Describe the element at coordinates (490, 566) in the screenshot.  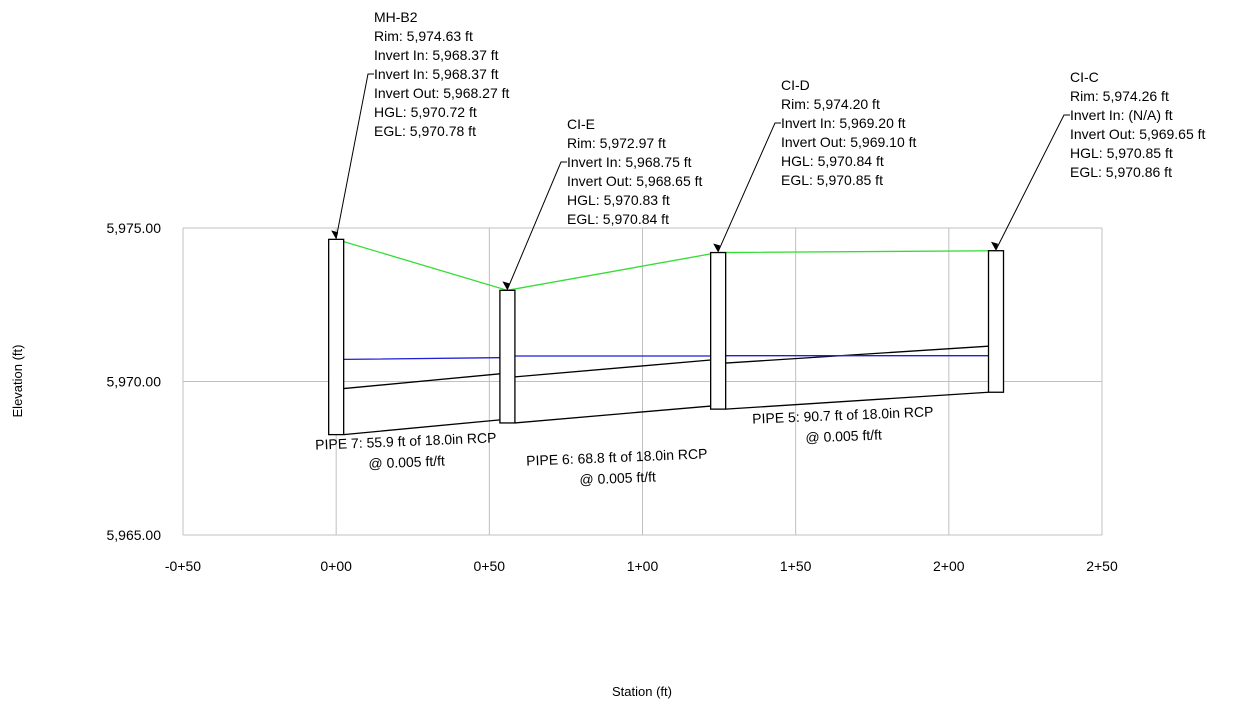
I see `x-tick-label: 0+50` at that location.